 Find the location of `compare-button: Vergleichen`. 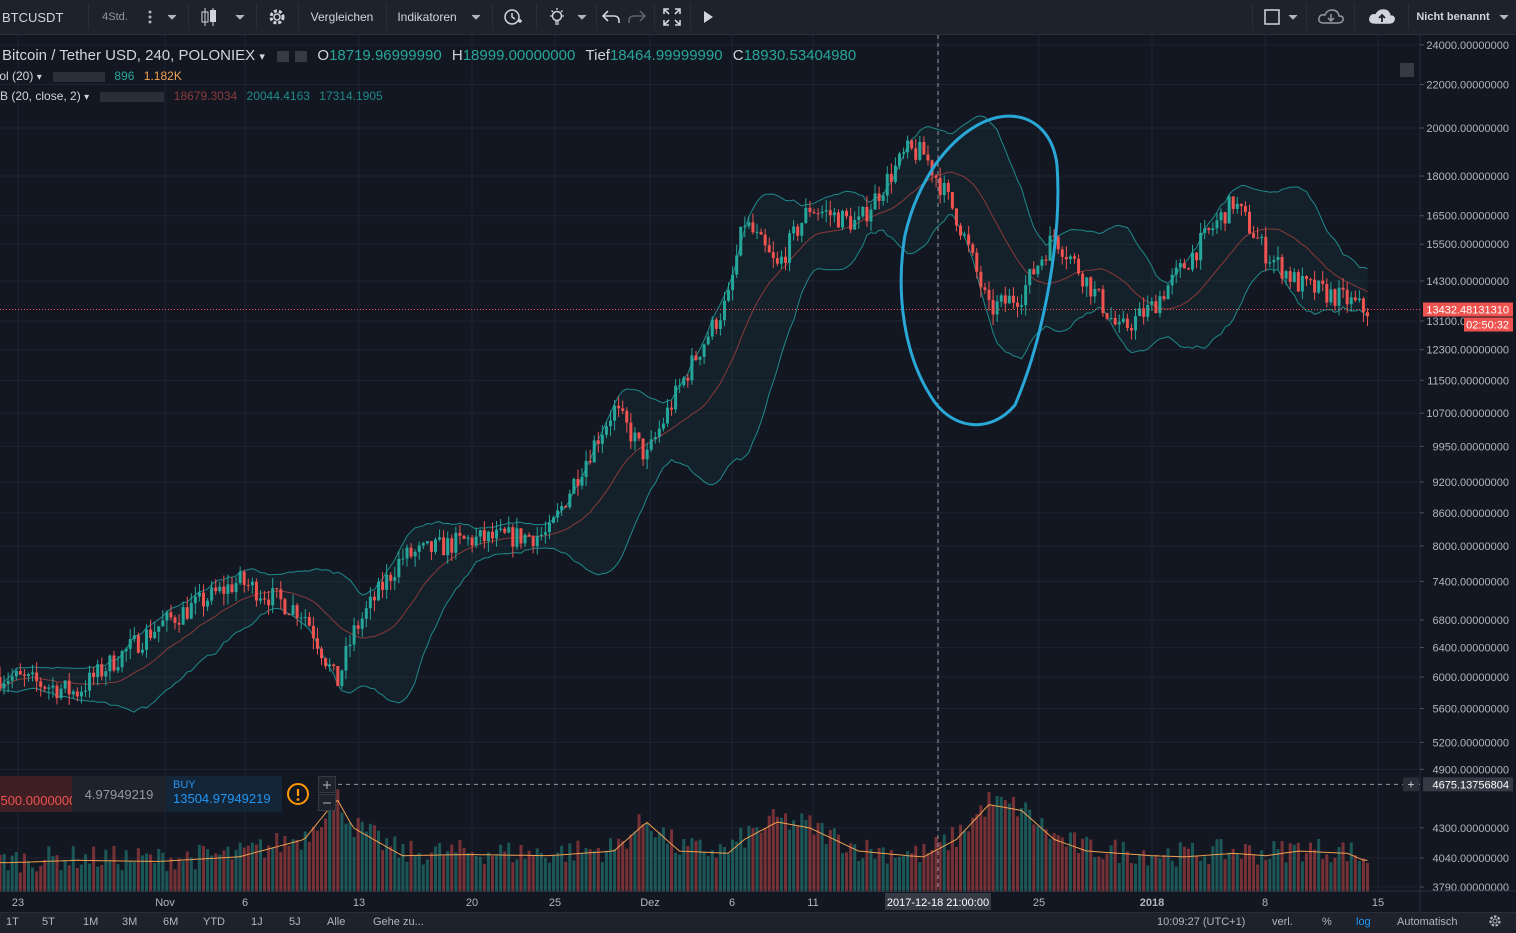

compare-button: Vergleichen is located at coordinates (342, 17).